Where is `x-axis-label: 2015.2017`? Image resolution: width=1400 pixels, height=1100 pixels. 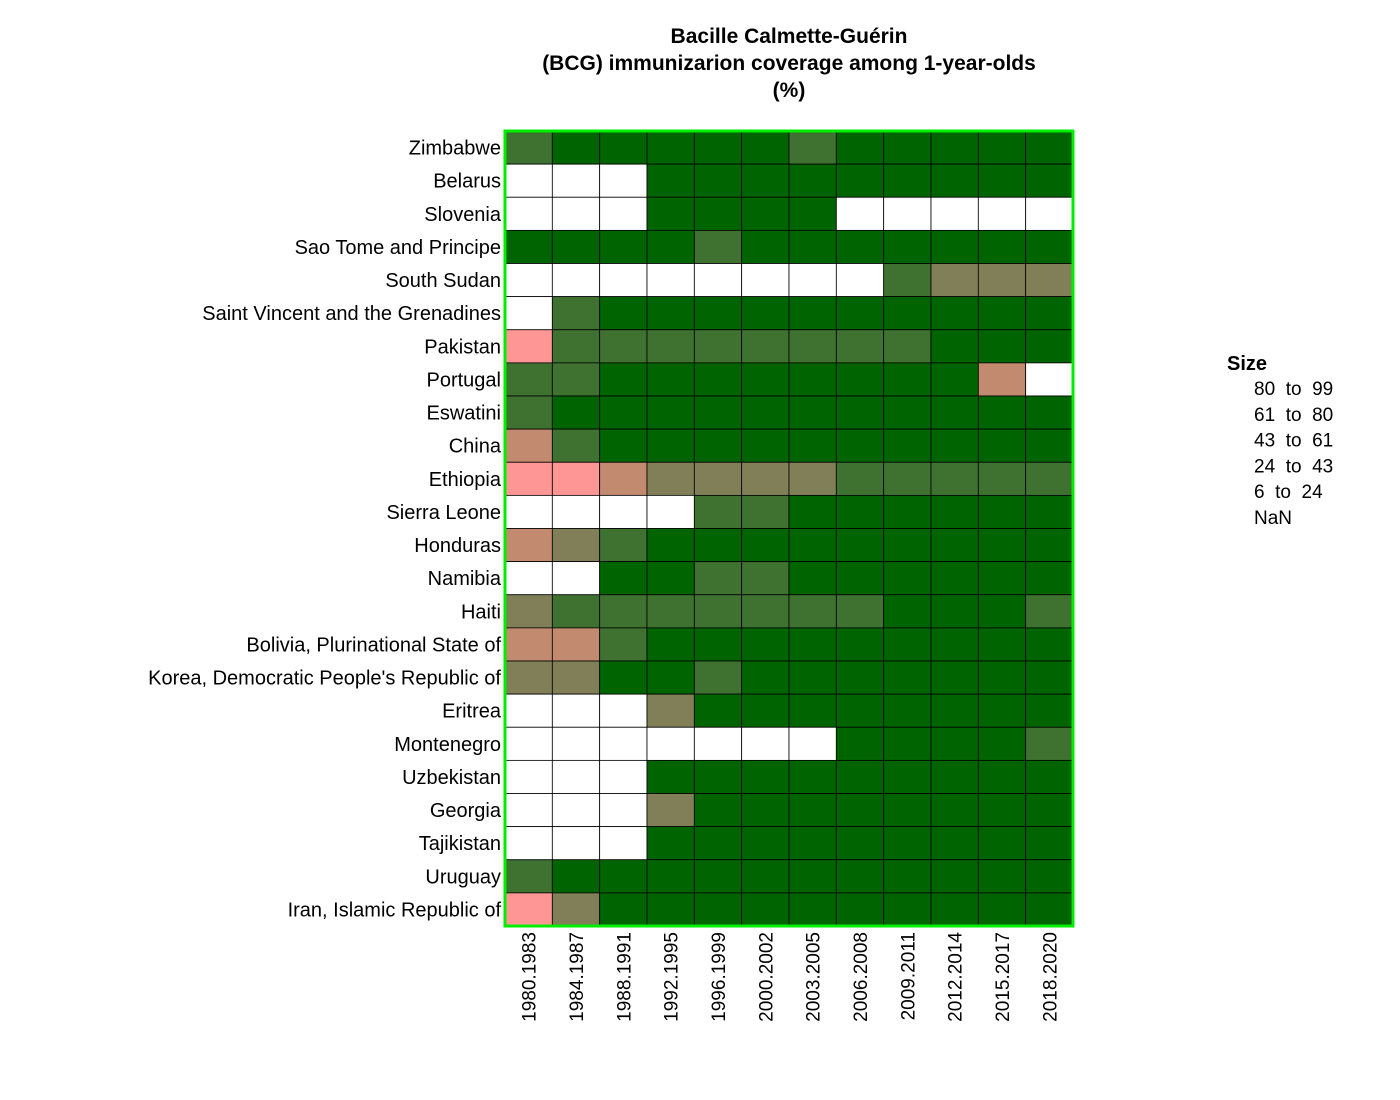
x-axis-label: 2015.2017 is located at coordinates (1003, 977).